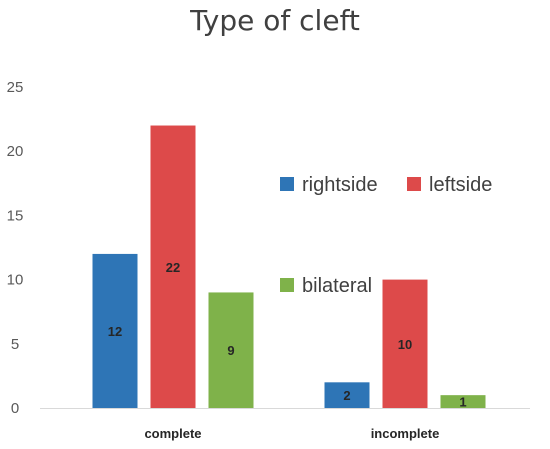 The image size is (550, 449). I want to click on category-label-complete: complete, so click(172, 433).